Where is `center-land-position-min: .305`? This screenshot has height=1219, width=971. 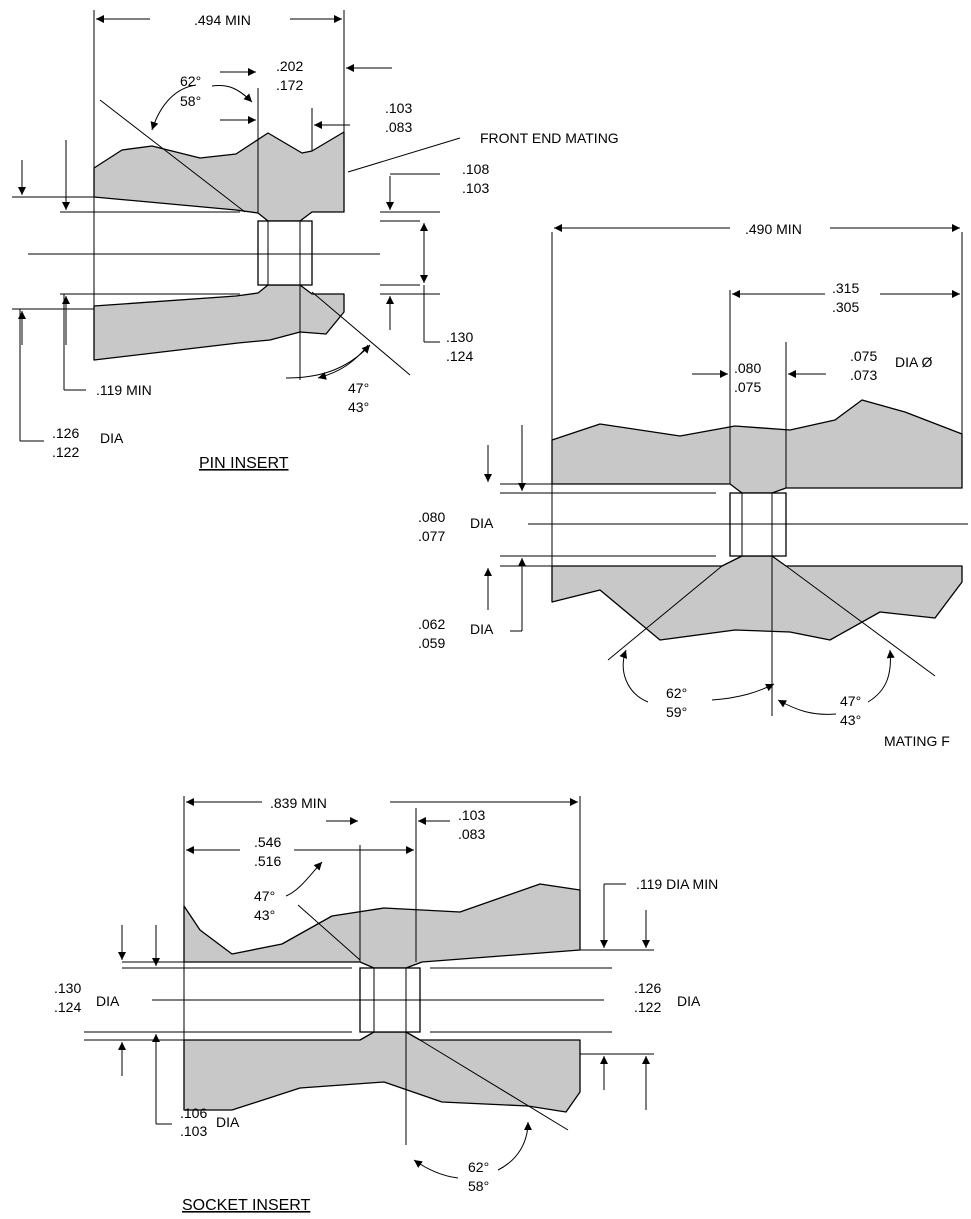
center-land-position-min: .305 is located at coordinates (845, 307).